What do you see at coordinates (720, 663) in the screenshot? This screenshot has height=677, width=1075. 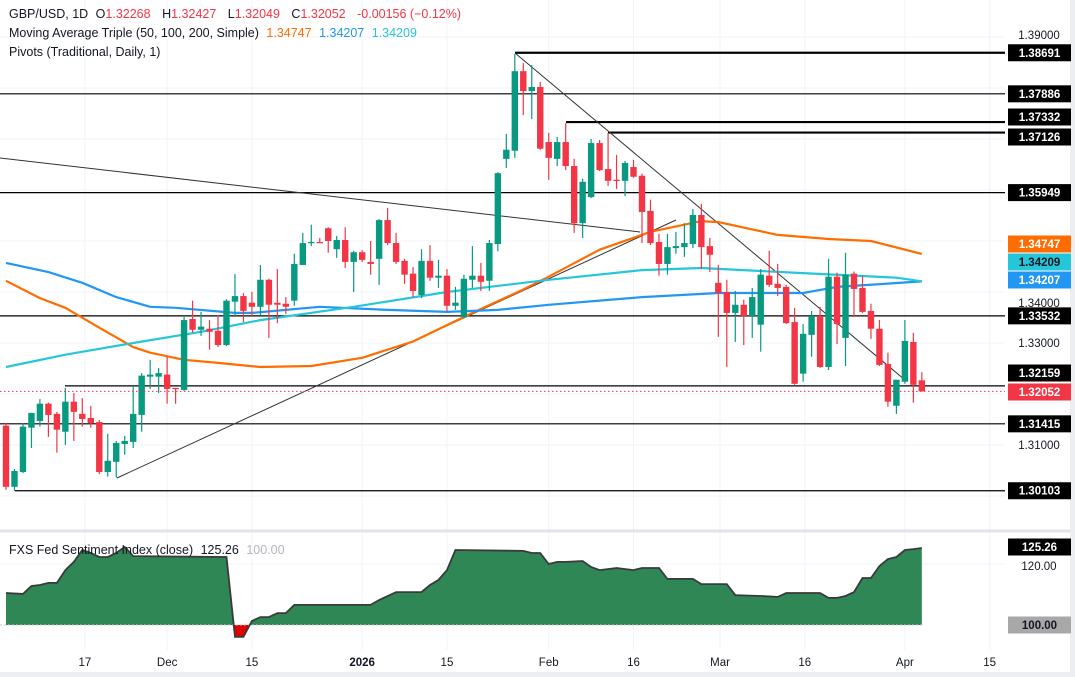 I see `time-label: Mar` at bounding box center [720, 663].